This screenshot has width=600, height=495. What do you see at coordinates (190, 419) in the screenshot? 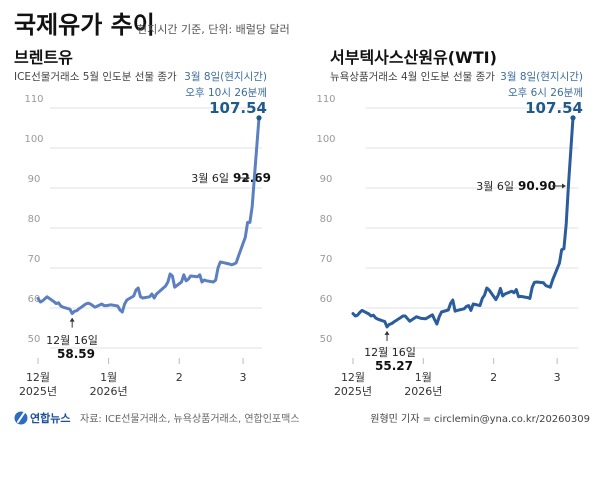
I see `source-text: 자료: ICE선물거래소, 뉴욕상품거래소, 연합인포맥스` at bounding box center [190, 419].